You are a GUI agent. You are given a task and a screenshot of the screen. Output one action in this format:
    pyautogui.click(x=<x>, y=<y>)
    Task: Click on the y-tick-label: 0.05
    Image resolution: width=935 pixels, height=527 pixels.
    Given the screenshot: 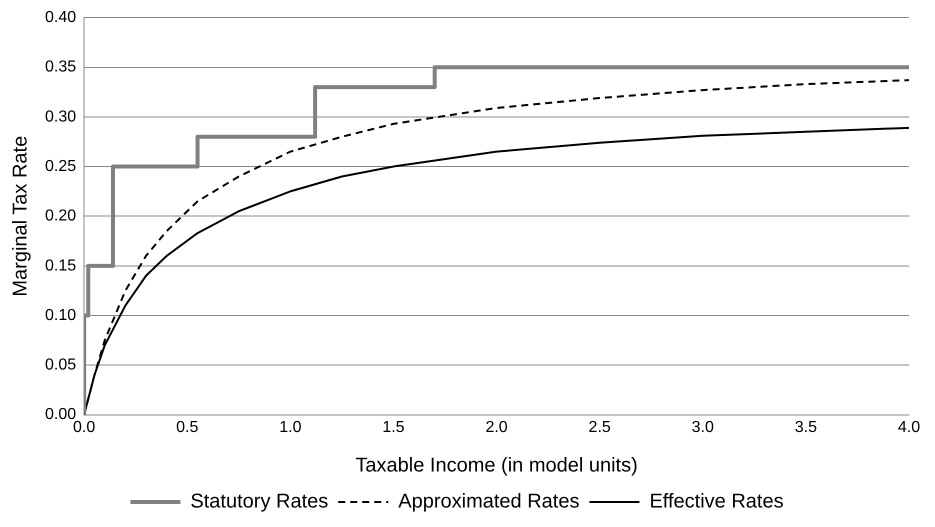 What is the action you would take?
    pyautogui.click(x=60, y=365)
    